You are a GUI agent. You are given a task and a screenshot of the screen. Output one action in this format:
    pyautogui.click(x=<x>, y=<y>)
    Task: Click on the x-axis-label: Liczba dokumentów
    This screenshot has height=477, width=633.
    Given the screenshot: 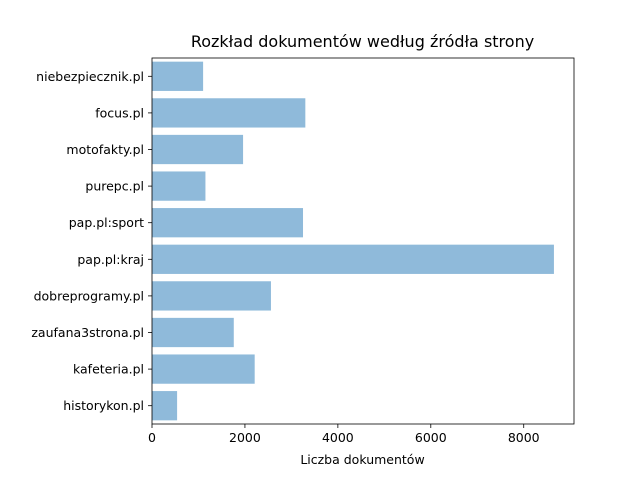 What is the action you would take?
    pyautogui.click(x=362, y=459)
    